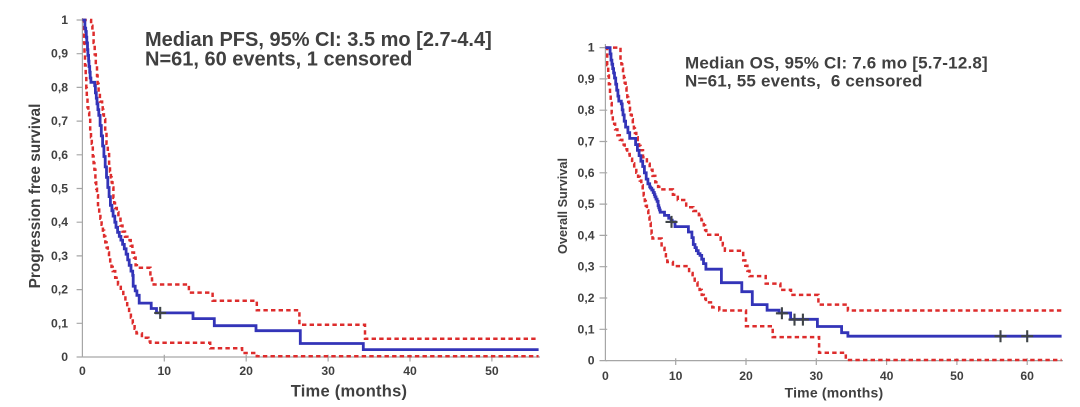  I want to click on svg-text:Median PFS, 95% CI: 3.5 mo [2.: Median PFS, 95% CI: 3.5 mo [2.7-4.4], so click(318, 40).